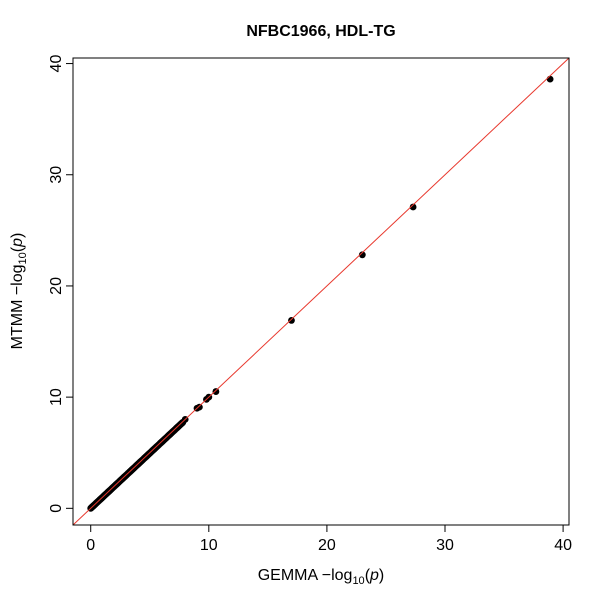 The width and height of the screenshot is (600, 600). Describe the element at coordinates (90, 545) in the screenshot. I see `x-tick-label: 0` at that location.